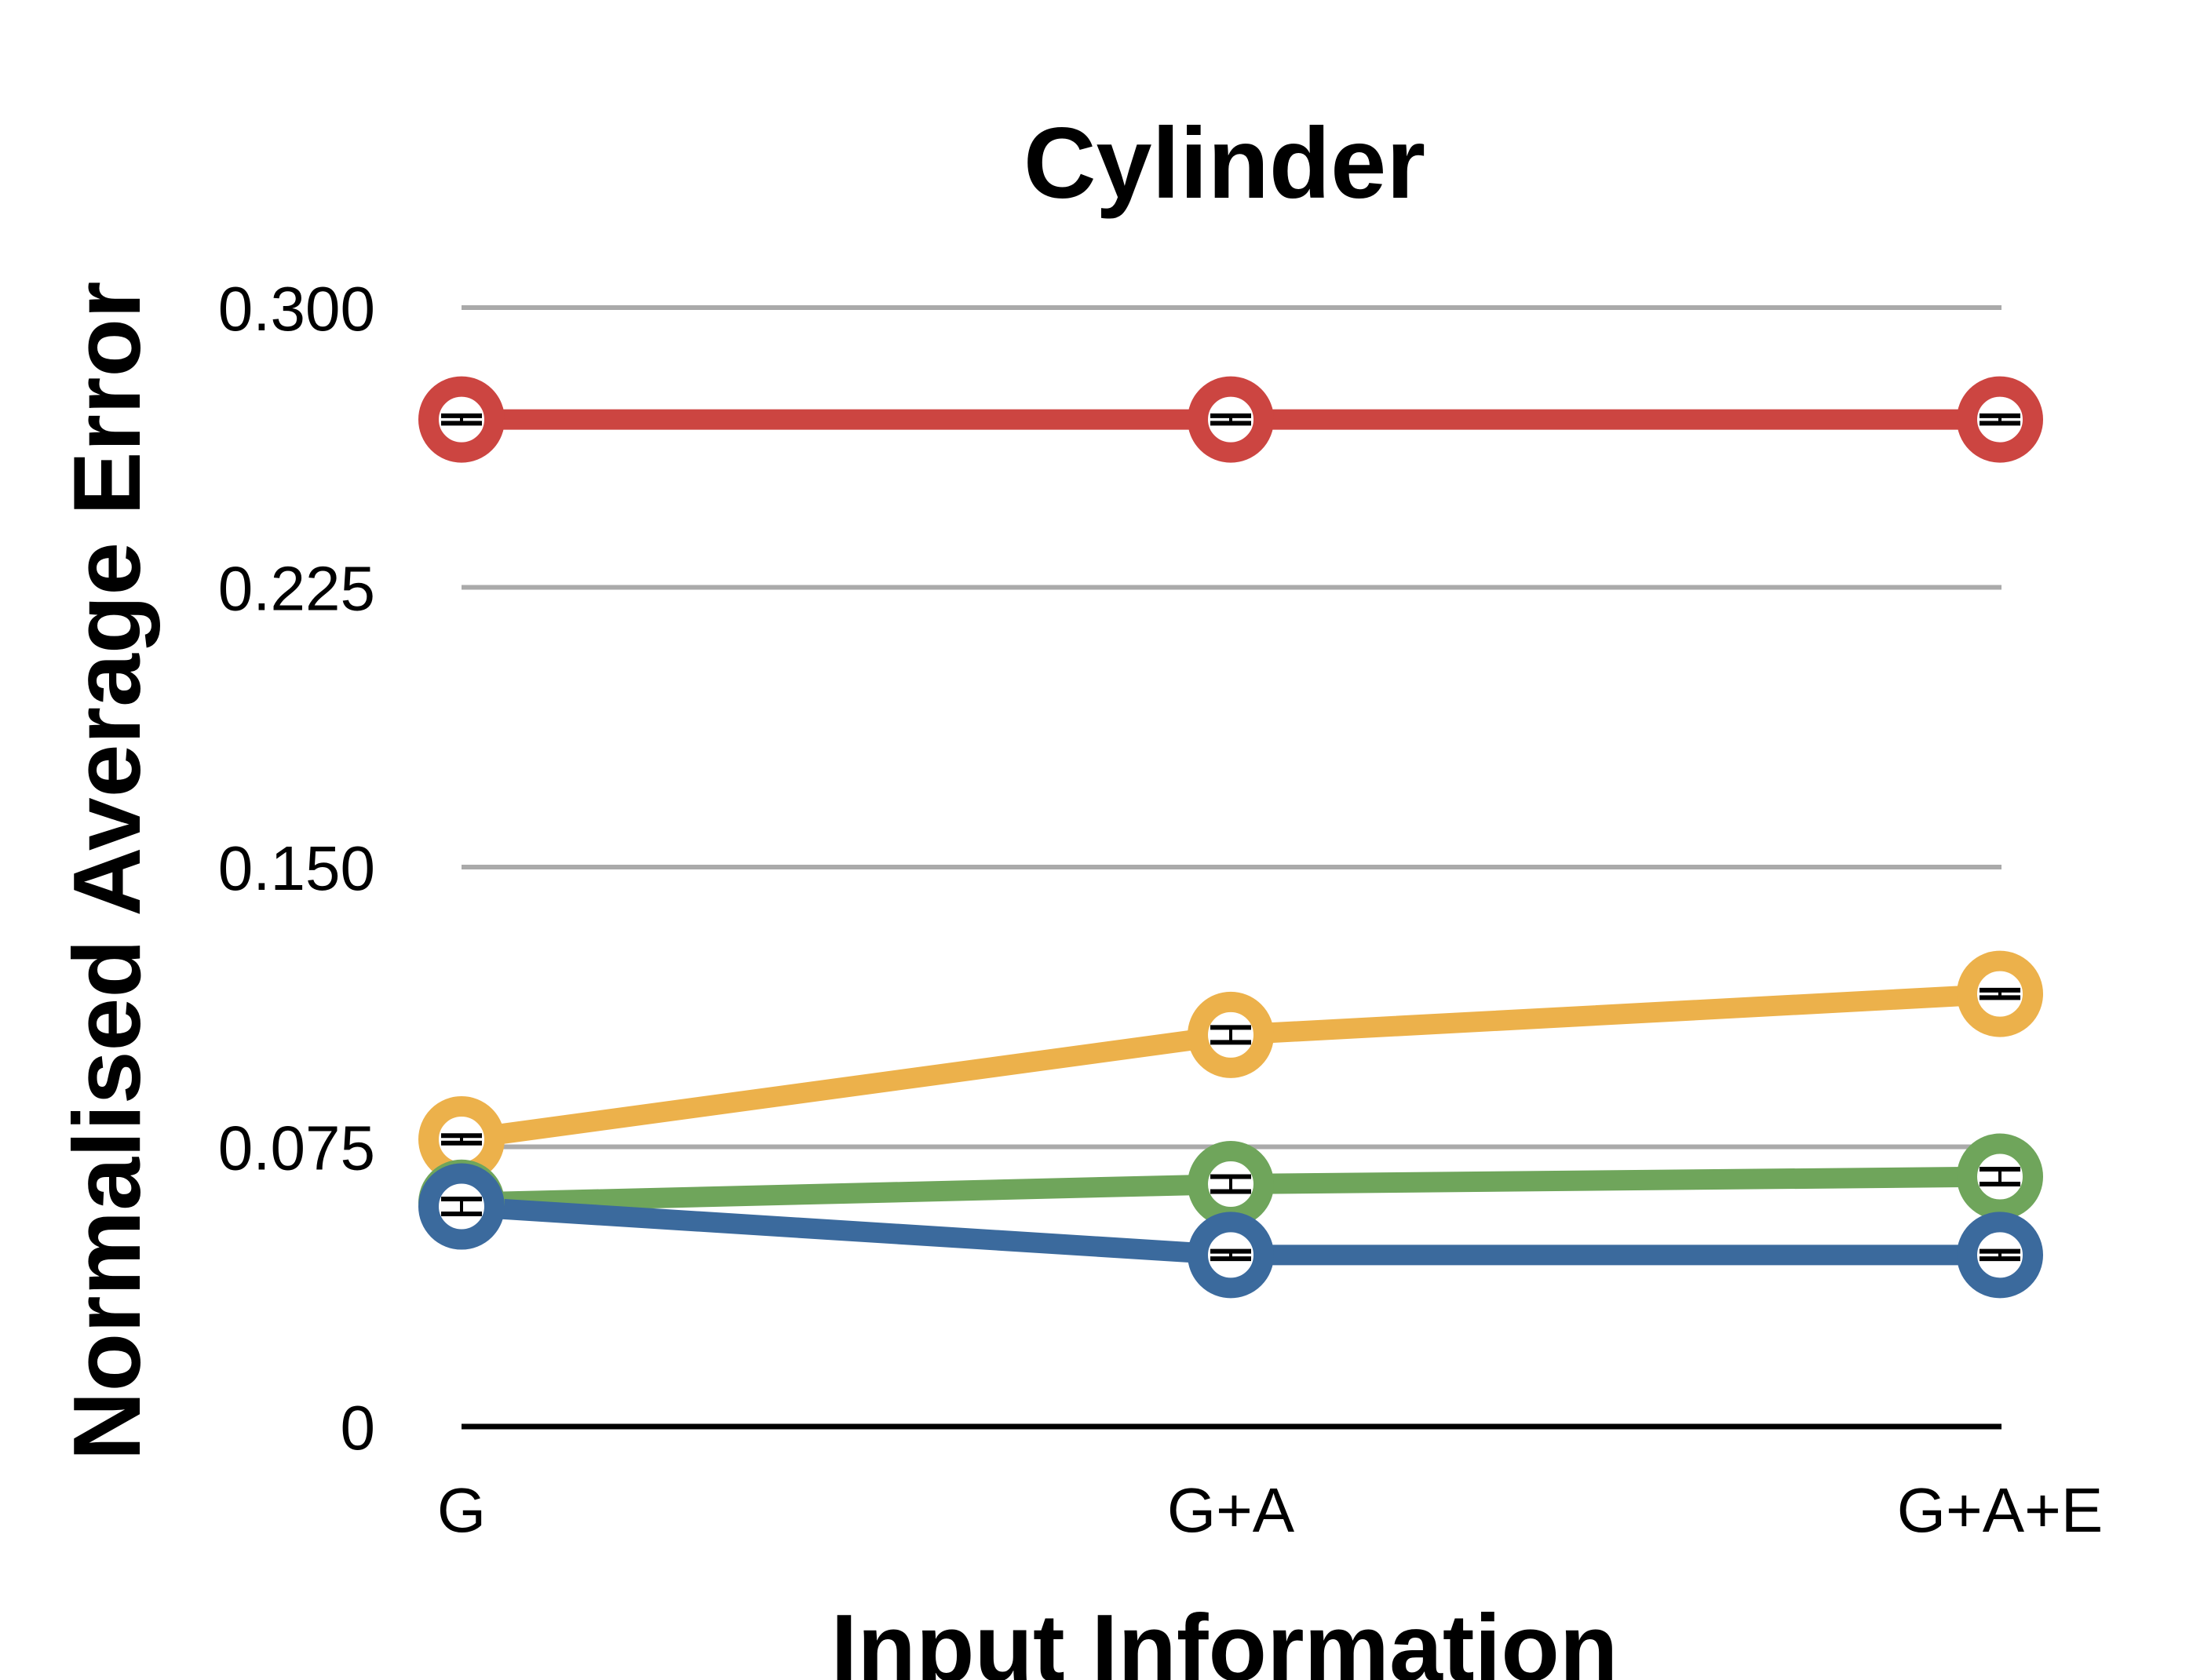  What do you see at coordinates (106, 870) in the screenshot?
I see `y-axis-label: Normalised Average Error` at bounding box center [106, 870].